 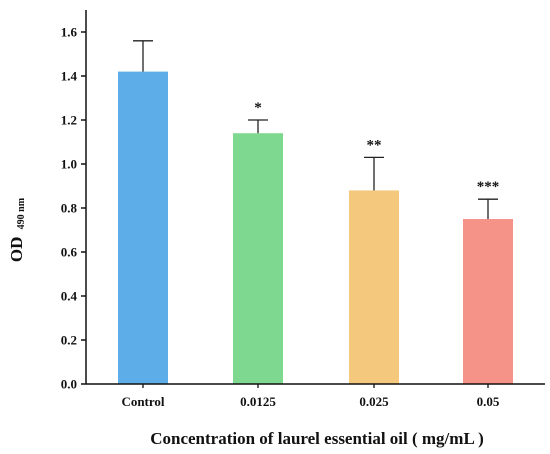 What do you see at coordinates (374, 287) in the screenshot?
I see `bar-0.025` at bounding box center [374, 287].